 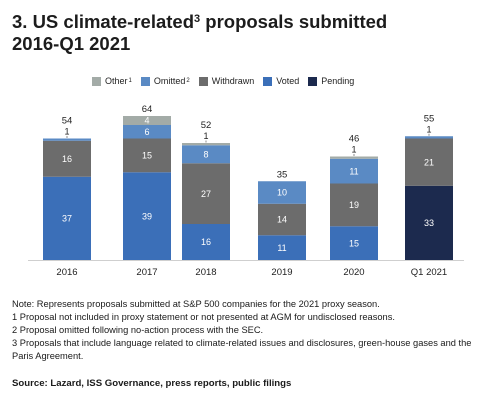 I want to click on bar-total-label: 54, so click(x=67, y=121).